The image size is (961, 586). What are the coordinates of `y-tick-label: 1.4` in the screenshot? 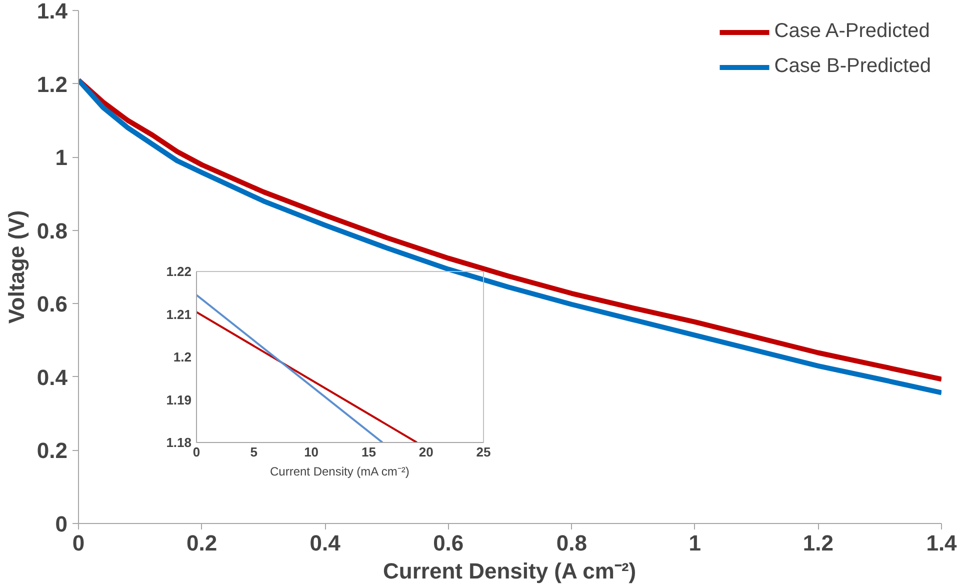 It's located at (52, 12).